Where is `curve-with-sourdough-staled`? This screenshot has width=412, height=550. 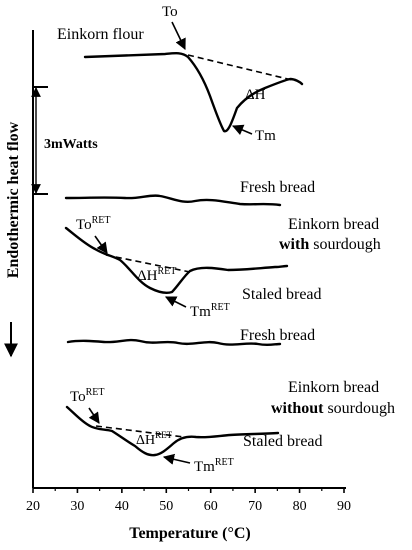 curve-with-sourdough-staled is located at coordinates (176, 260).